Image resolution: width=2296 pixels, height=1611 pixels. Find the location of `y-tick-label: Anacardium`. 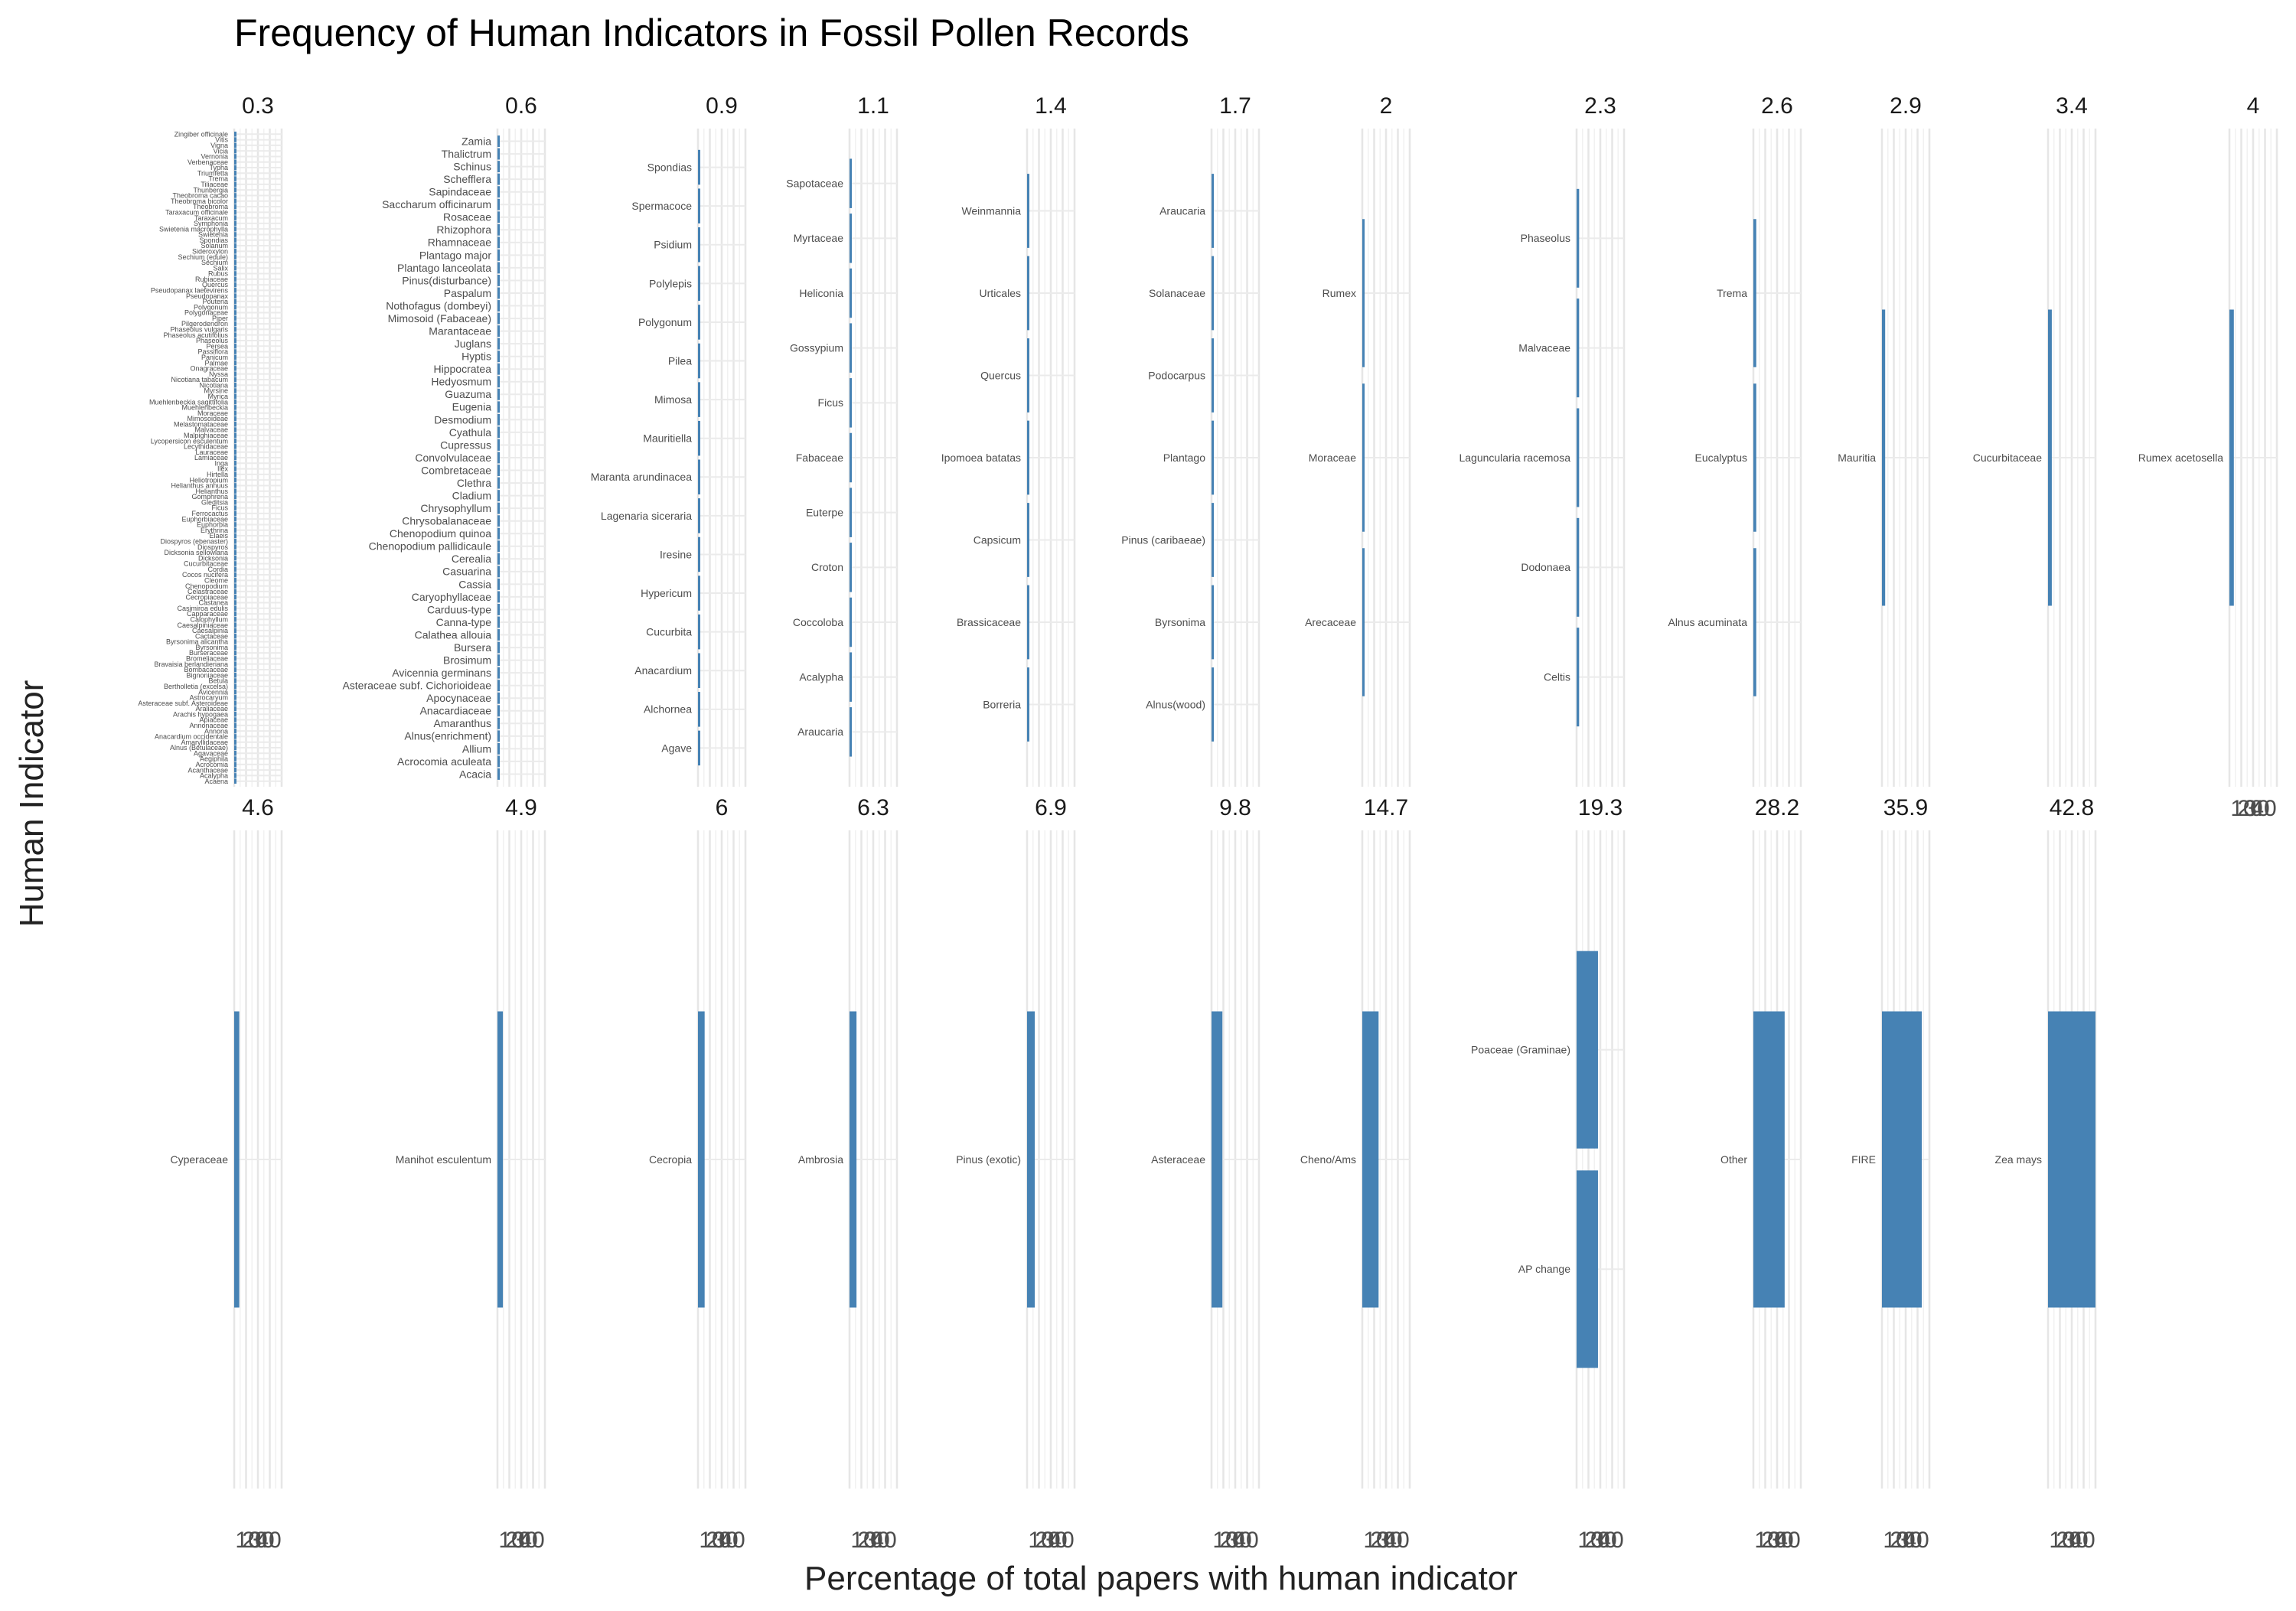

y-tick-label: Anacardium is located at coordinates (663, 670).